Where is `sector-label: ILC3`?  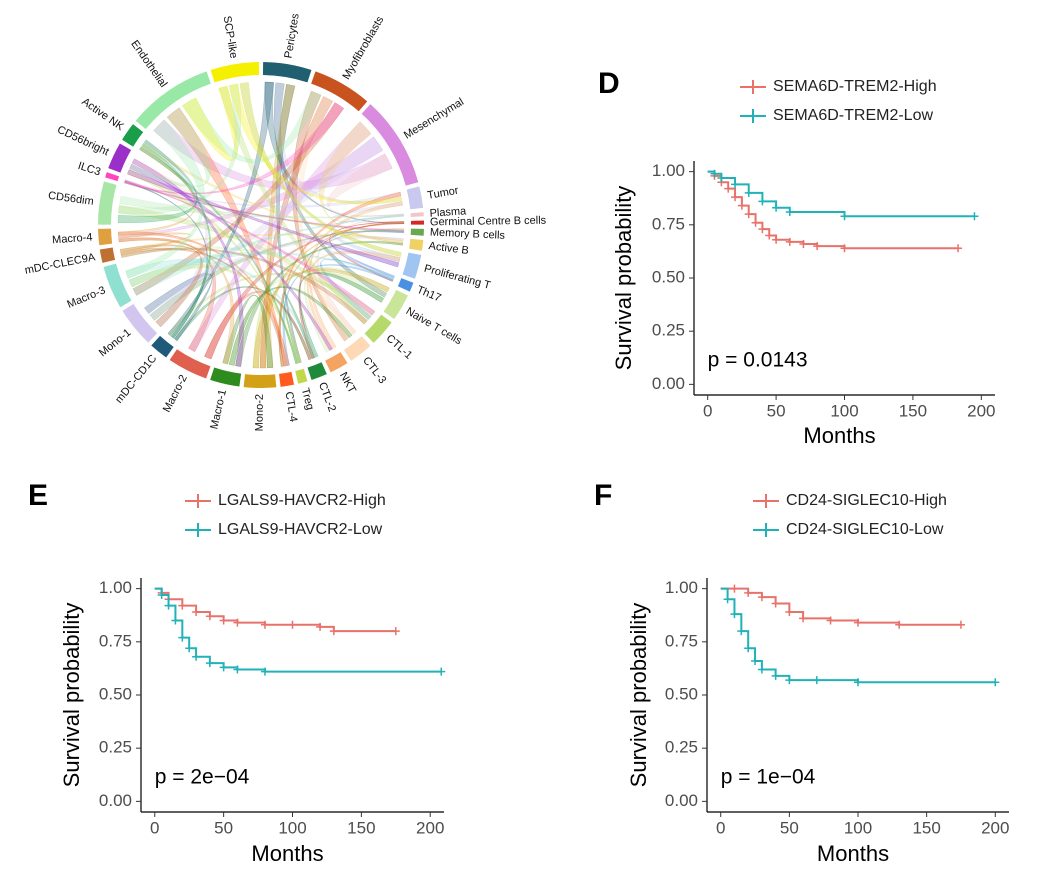 sector-label: ILC3 is located at coordinates (89, 169).